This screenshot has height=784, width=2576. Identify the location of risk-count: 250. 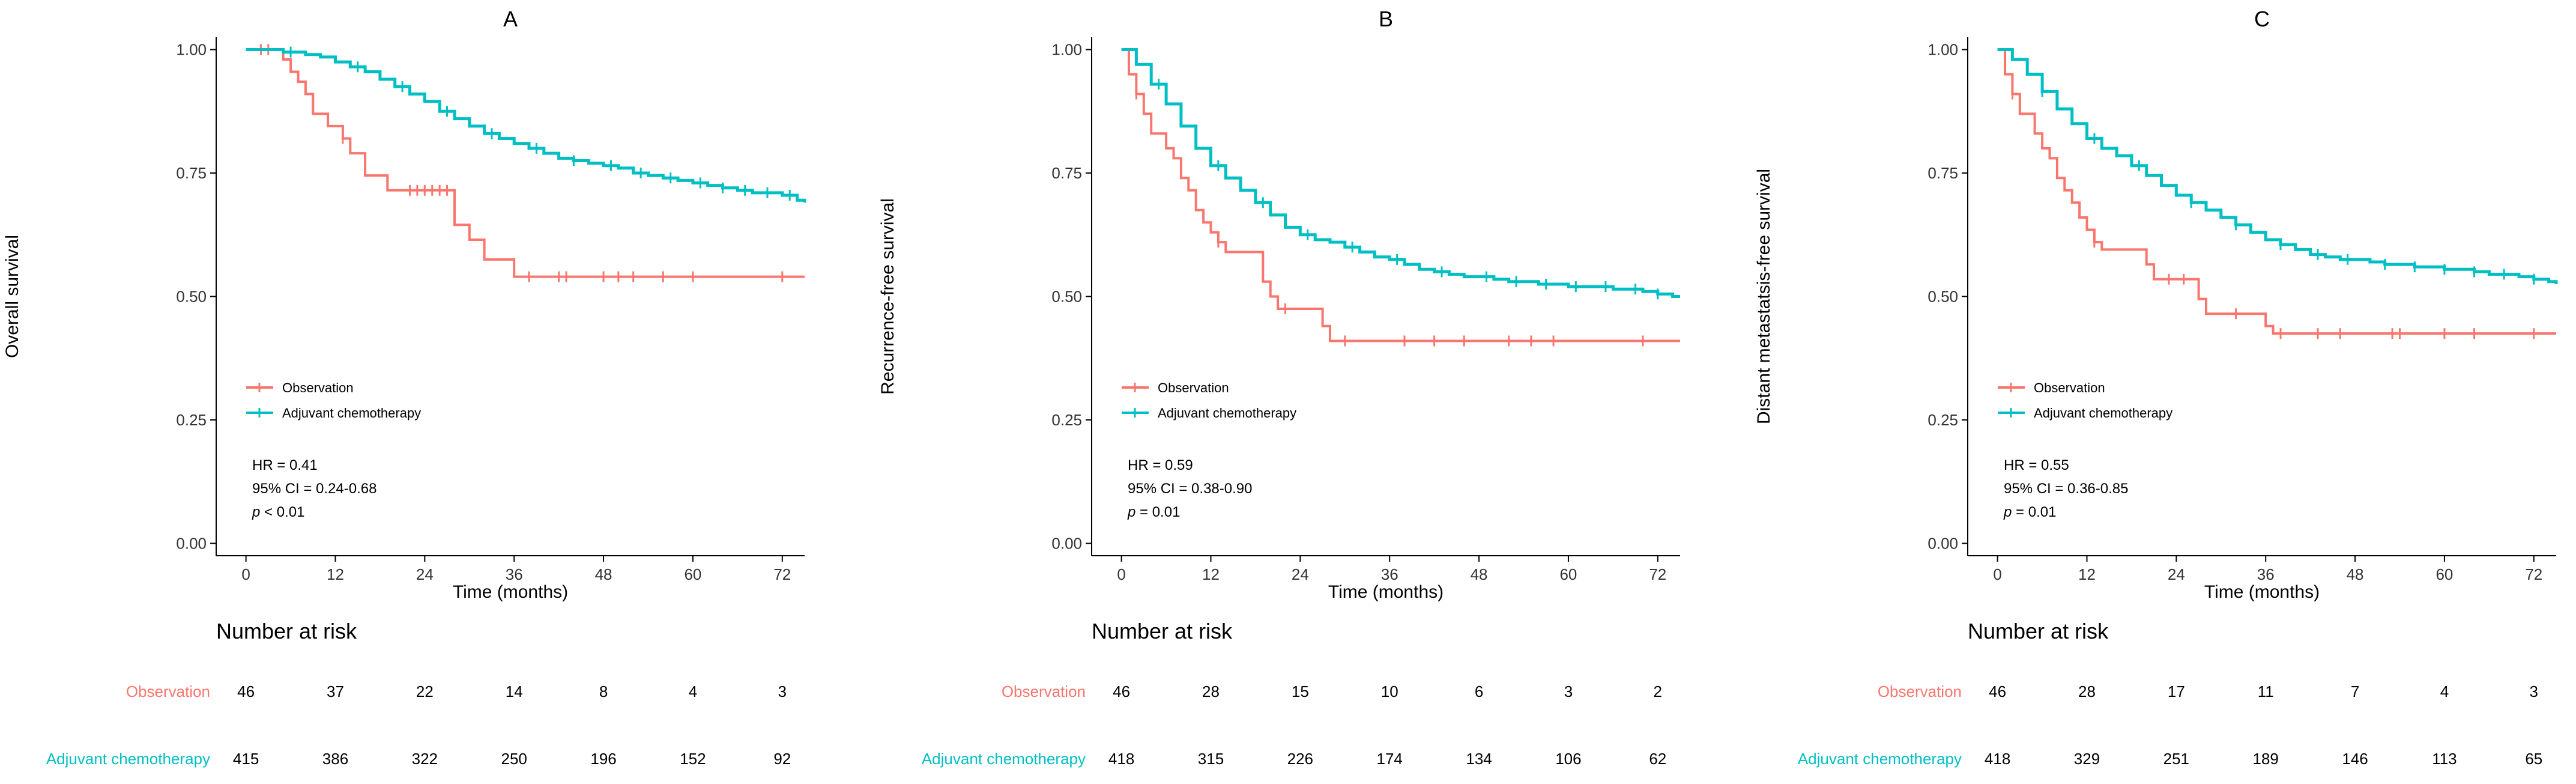
(514, 759).